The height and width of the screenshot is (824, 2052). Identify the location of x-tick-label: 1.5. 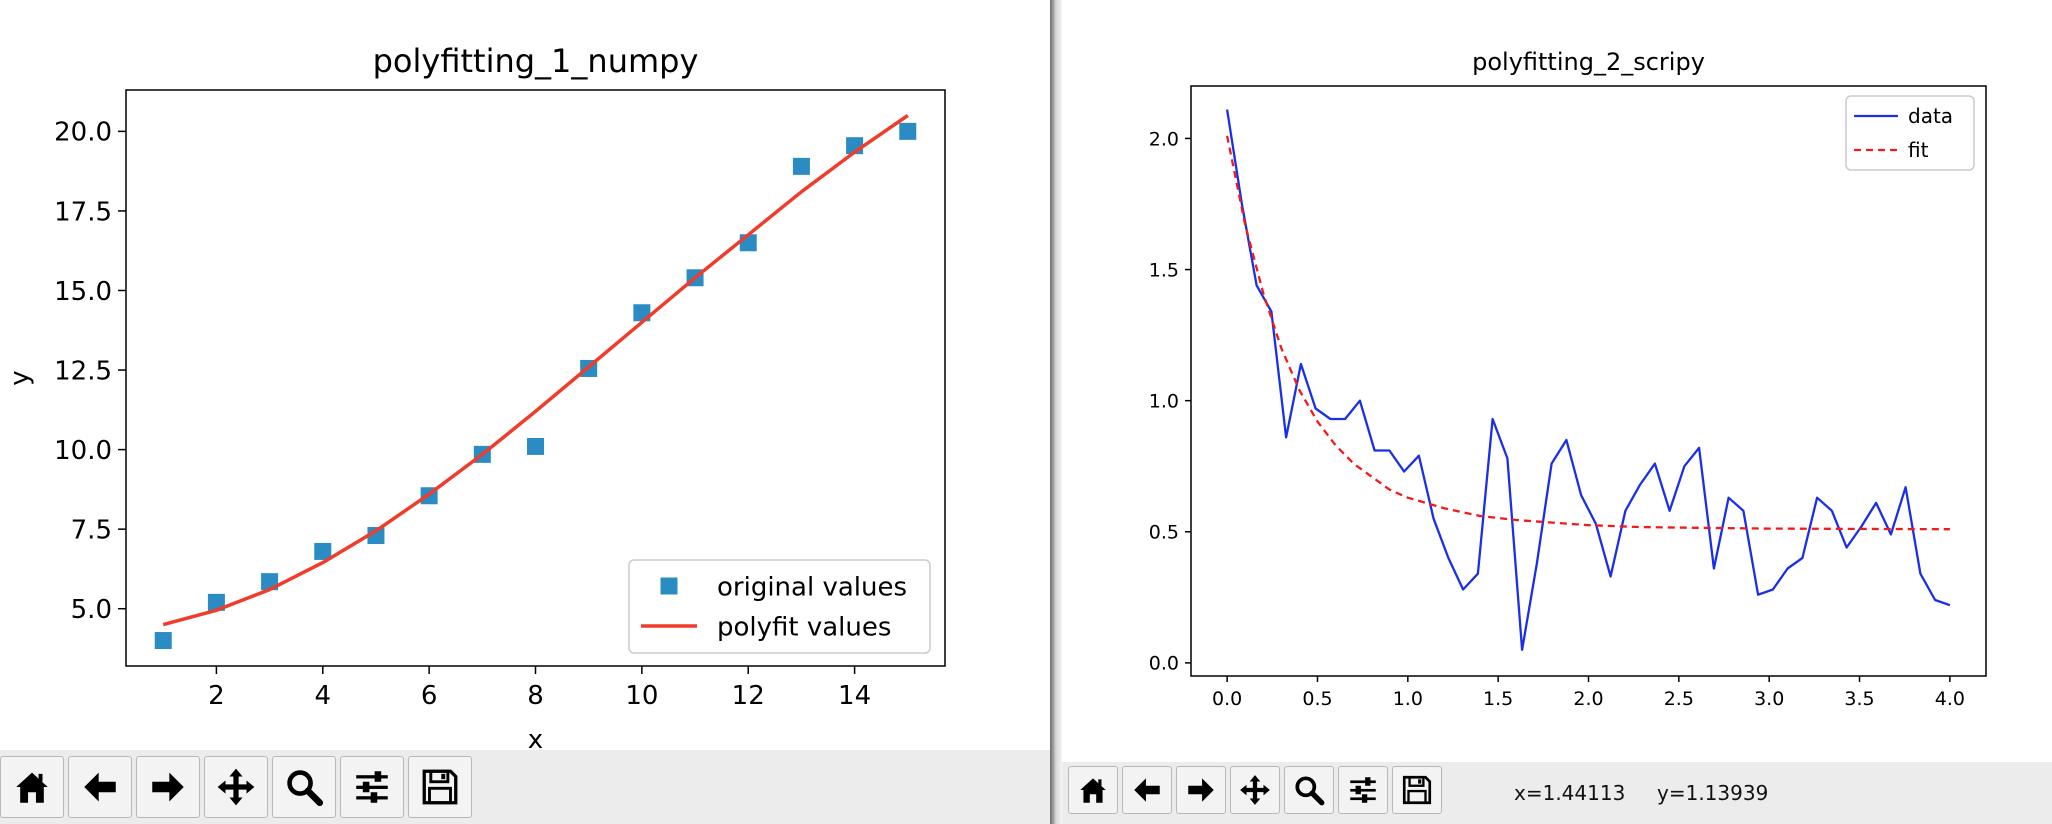
(1498, 699).